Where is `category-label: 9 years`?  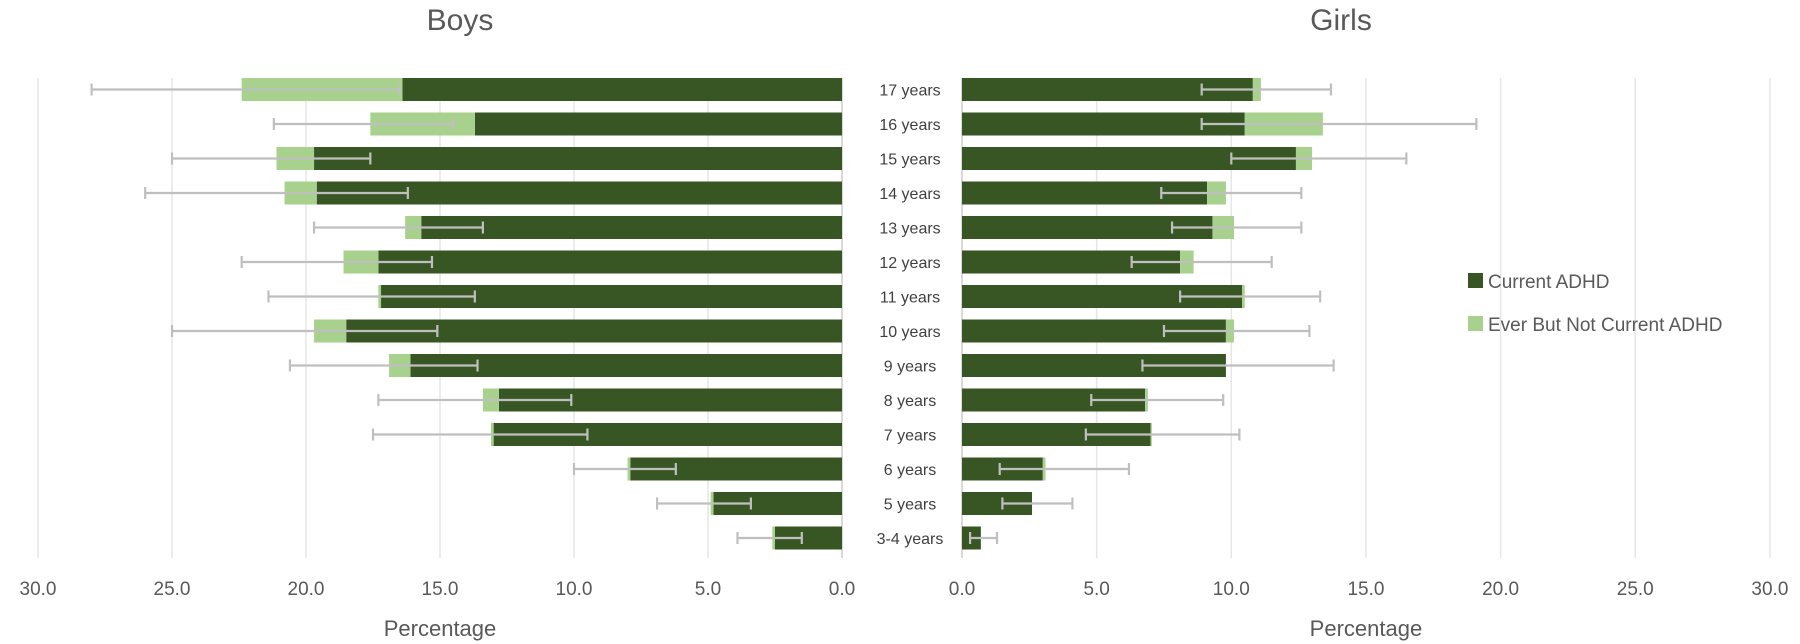
category-label: 9 years is located at coordinates (910, 367).